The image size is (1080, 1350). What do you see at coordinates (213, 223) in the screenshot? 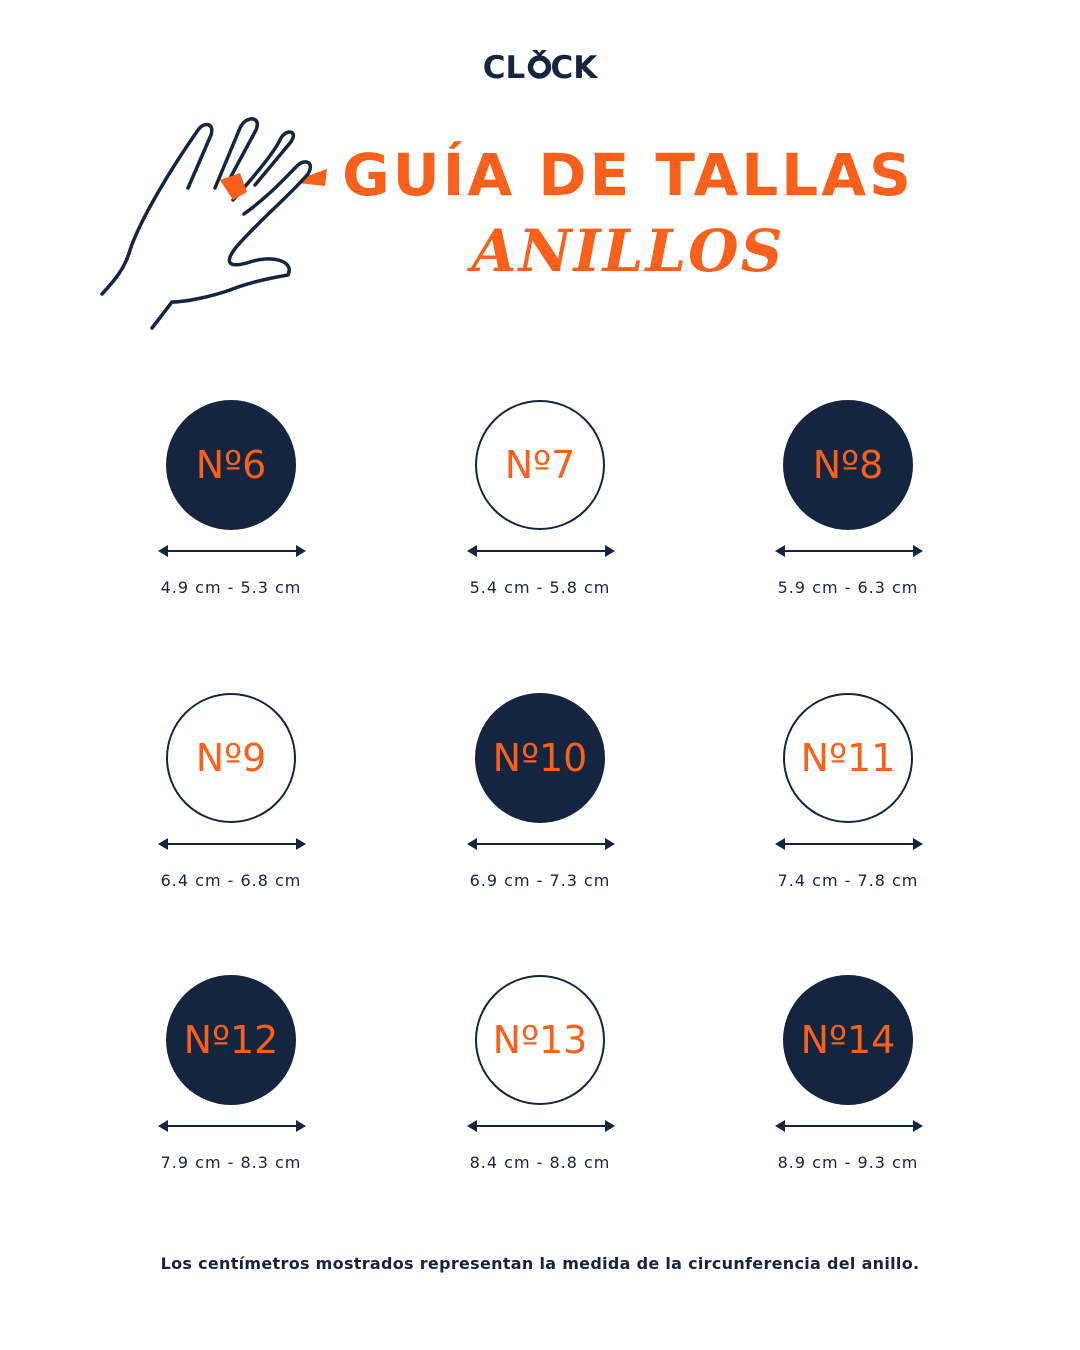
I see `hand-with-ring-icon` at bounding box center [213, 223].